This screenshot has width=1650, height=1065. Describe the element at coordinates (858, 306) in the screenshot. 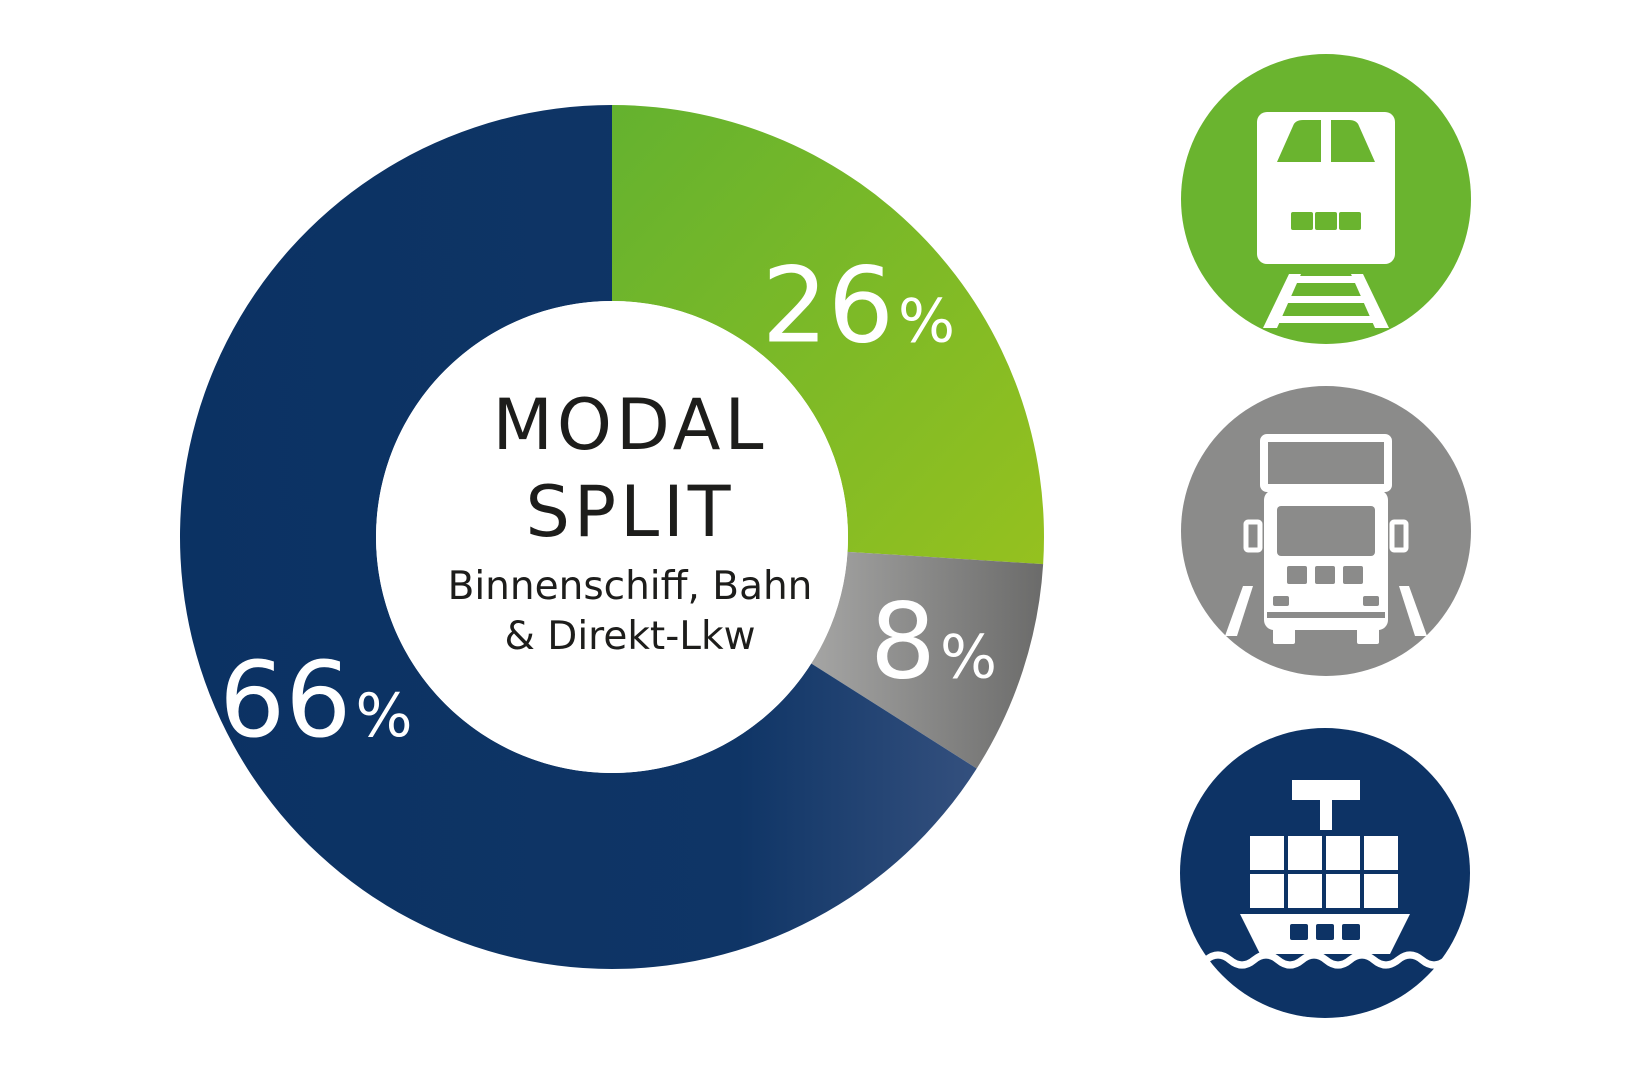

I see `slice-label-26: 26%` at that location.